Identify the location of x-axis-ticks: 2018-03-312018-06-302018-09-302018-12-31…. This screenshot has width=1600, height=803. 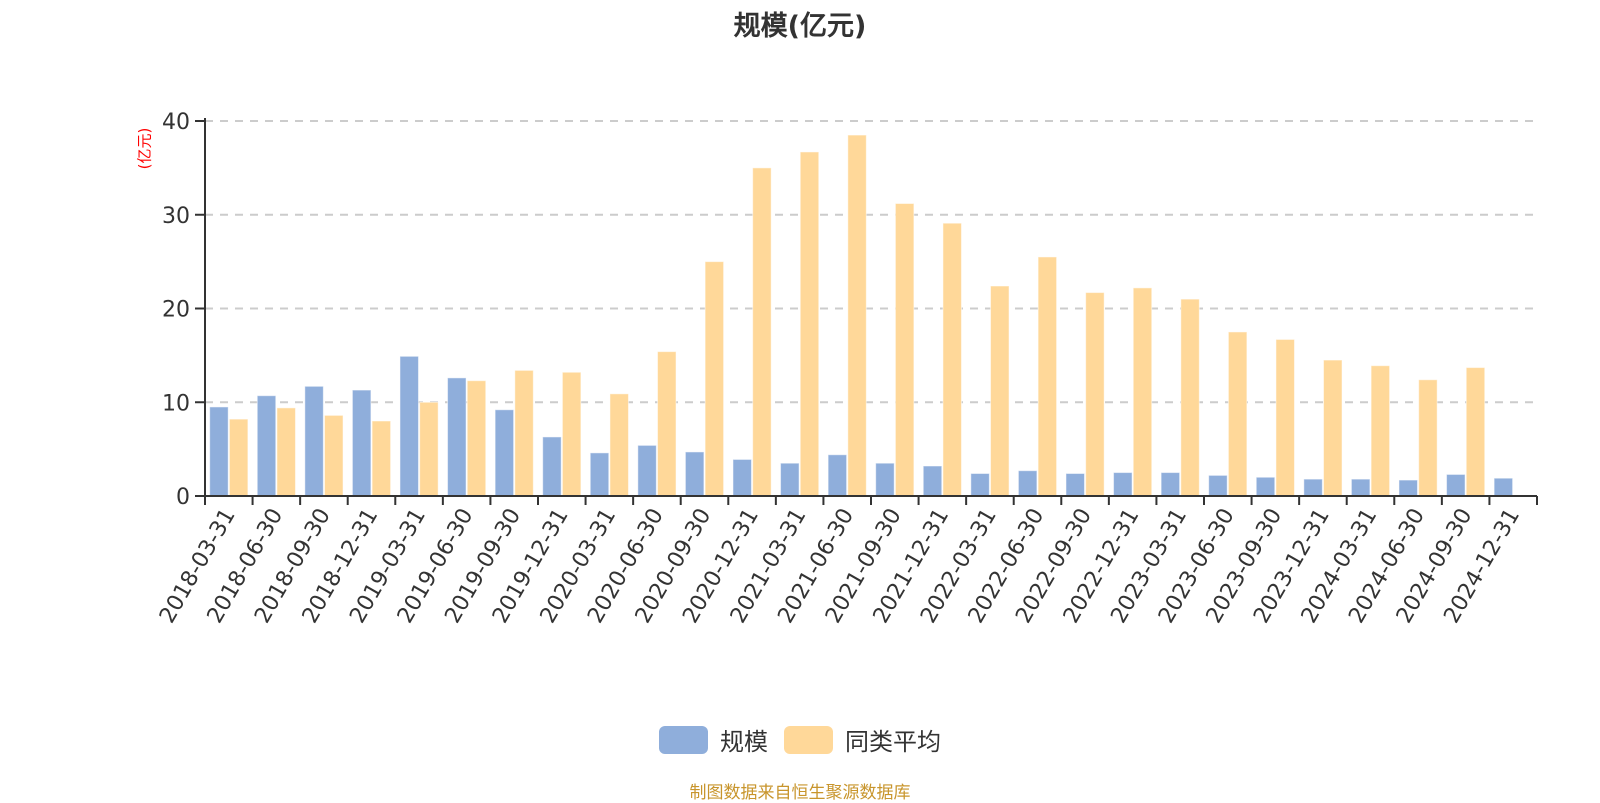
(846, 562).